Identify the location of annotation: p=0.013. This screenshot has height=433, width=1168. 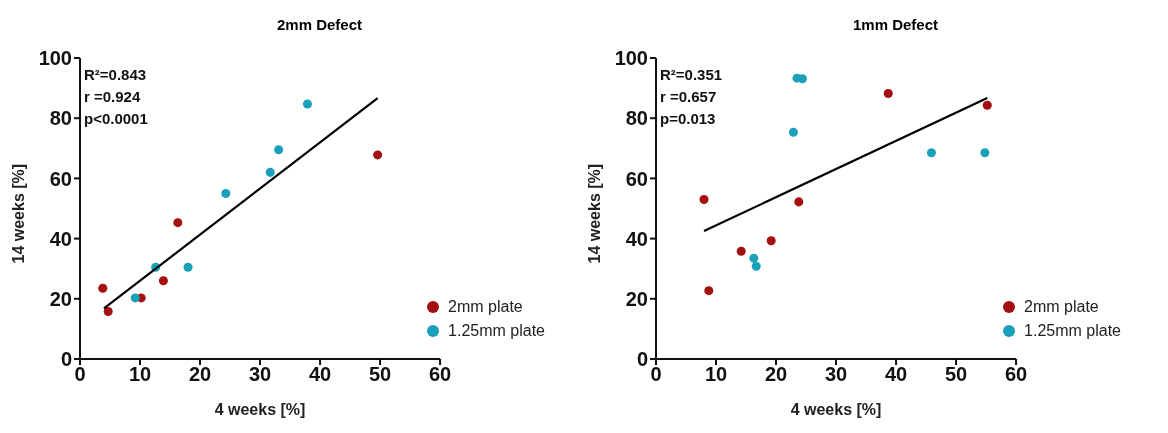
(688, 119).